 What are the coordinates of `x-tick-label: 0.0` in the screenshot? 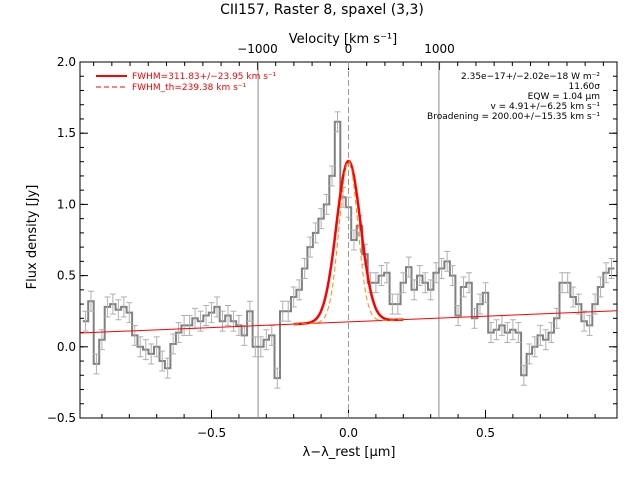 It's located at (348, 433).